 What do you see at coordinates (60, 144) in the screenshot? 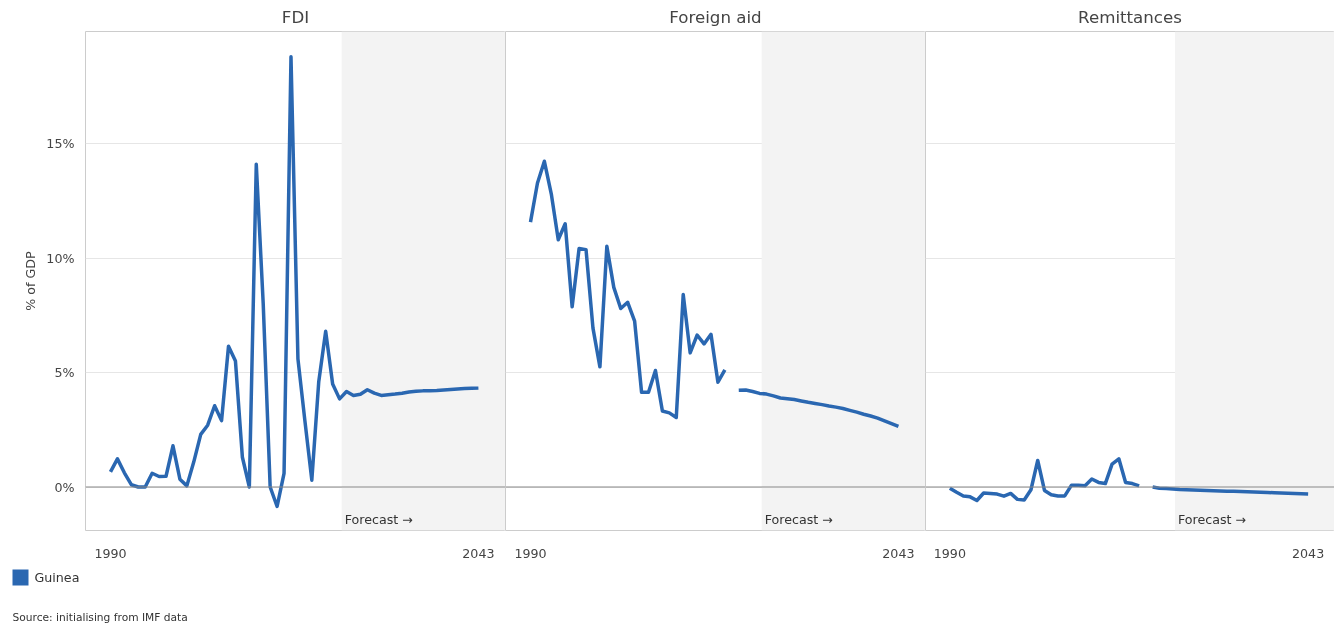
I see `y-tick-label: 15%` at bounding box center [60, 144].